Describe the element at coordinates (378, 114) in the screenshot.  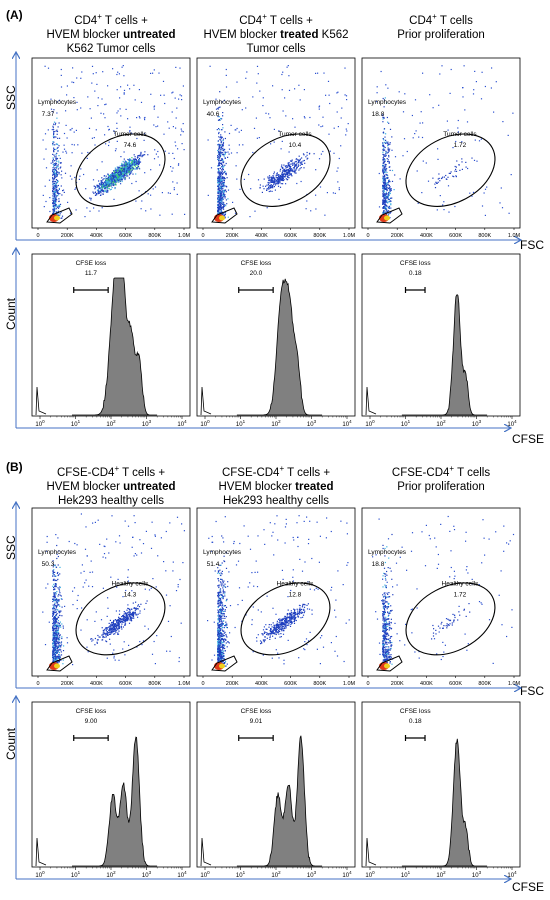
I see `lymphocyte-gate-value: 18.8` at that location.